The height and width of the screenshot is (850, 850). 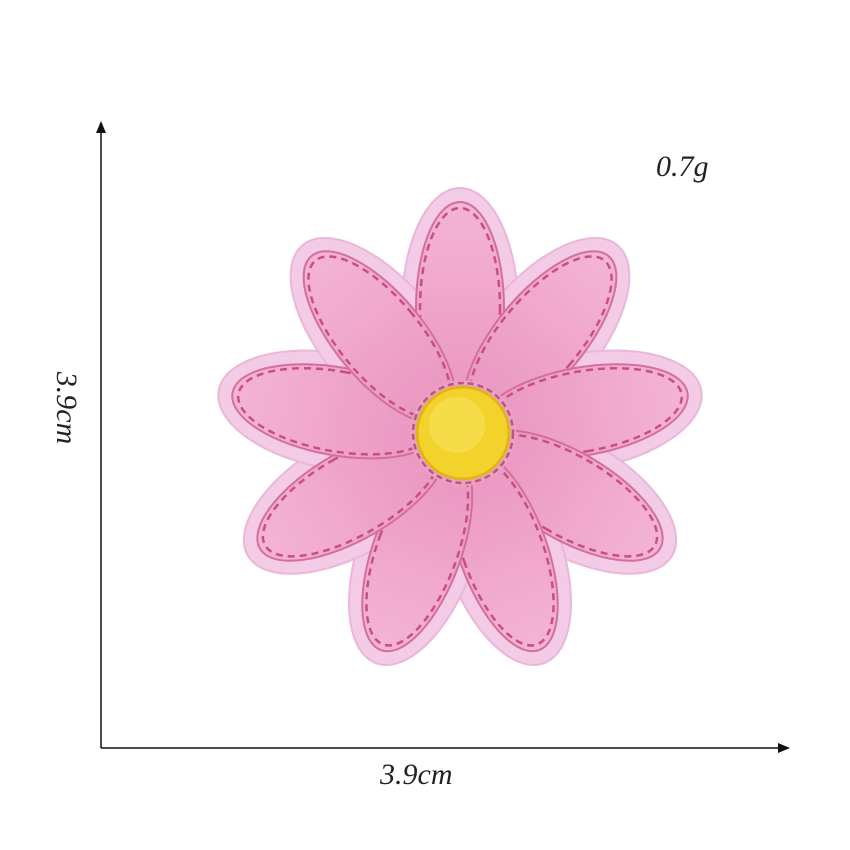 What do you see at coordinates (416, 774) in the screenshot?
I see `width-label: 3.9cm` at bounding box center [416, 774].